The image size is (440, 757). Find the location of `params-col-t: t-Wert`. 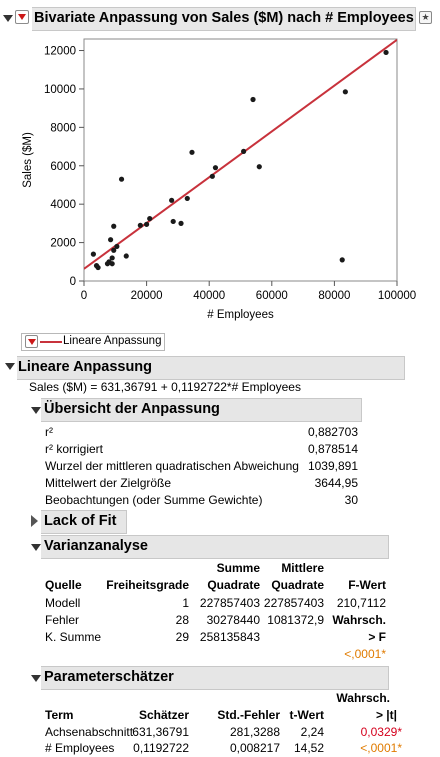

params-col-t: t-Wert is located at coordinates (306, 715).